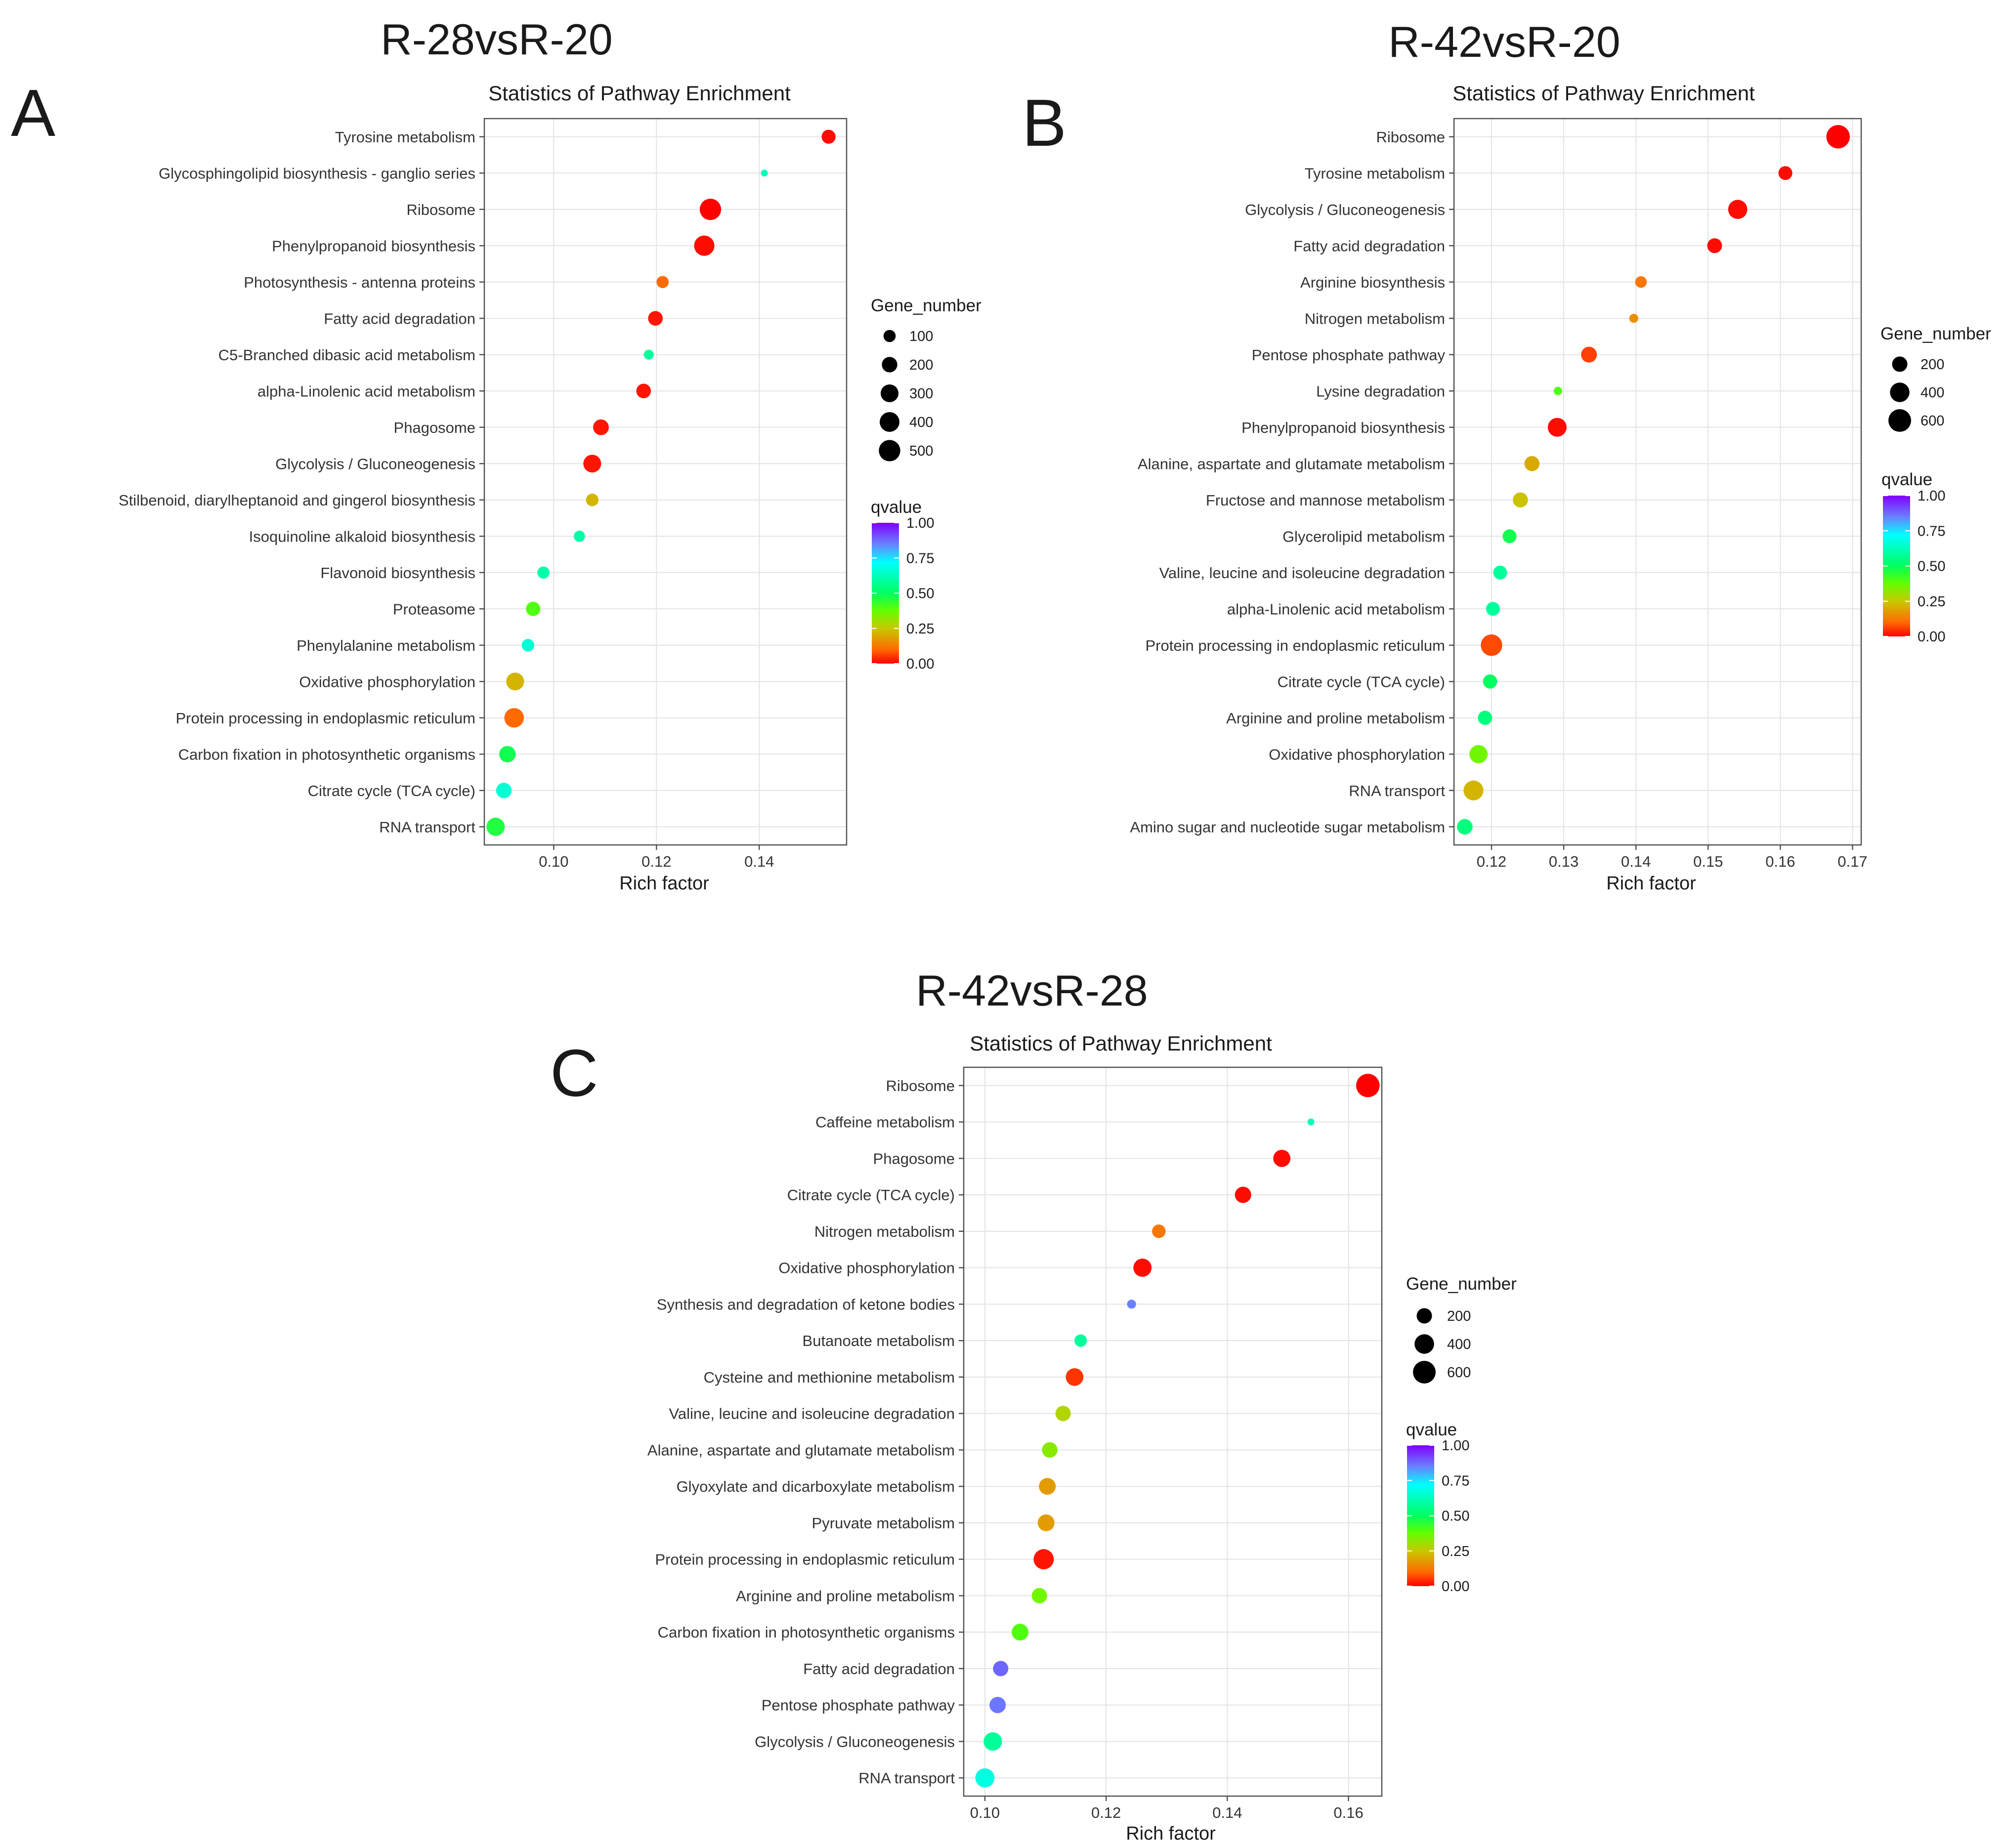 The width and height of the screenshot is (2006, 1848). I want to click on pathway-label: RNA transport, so click(906, 1778).